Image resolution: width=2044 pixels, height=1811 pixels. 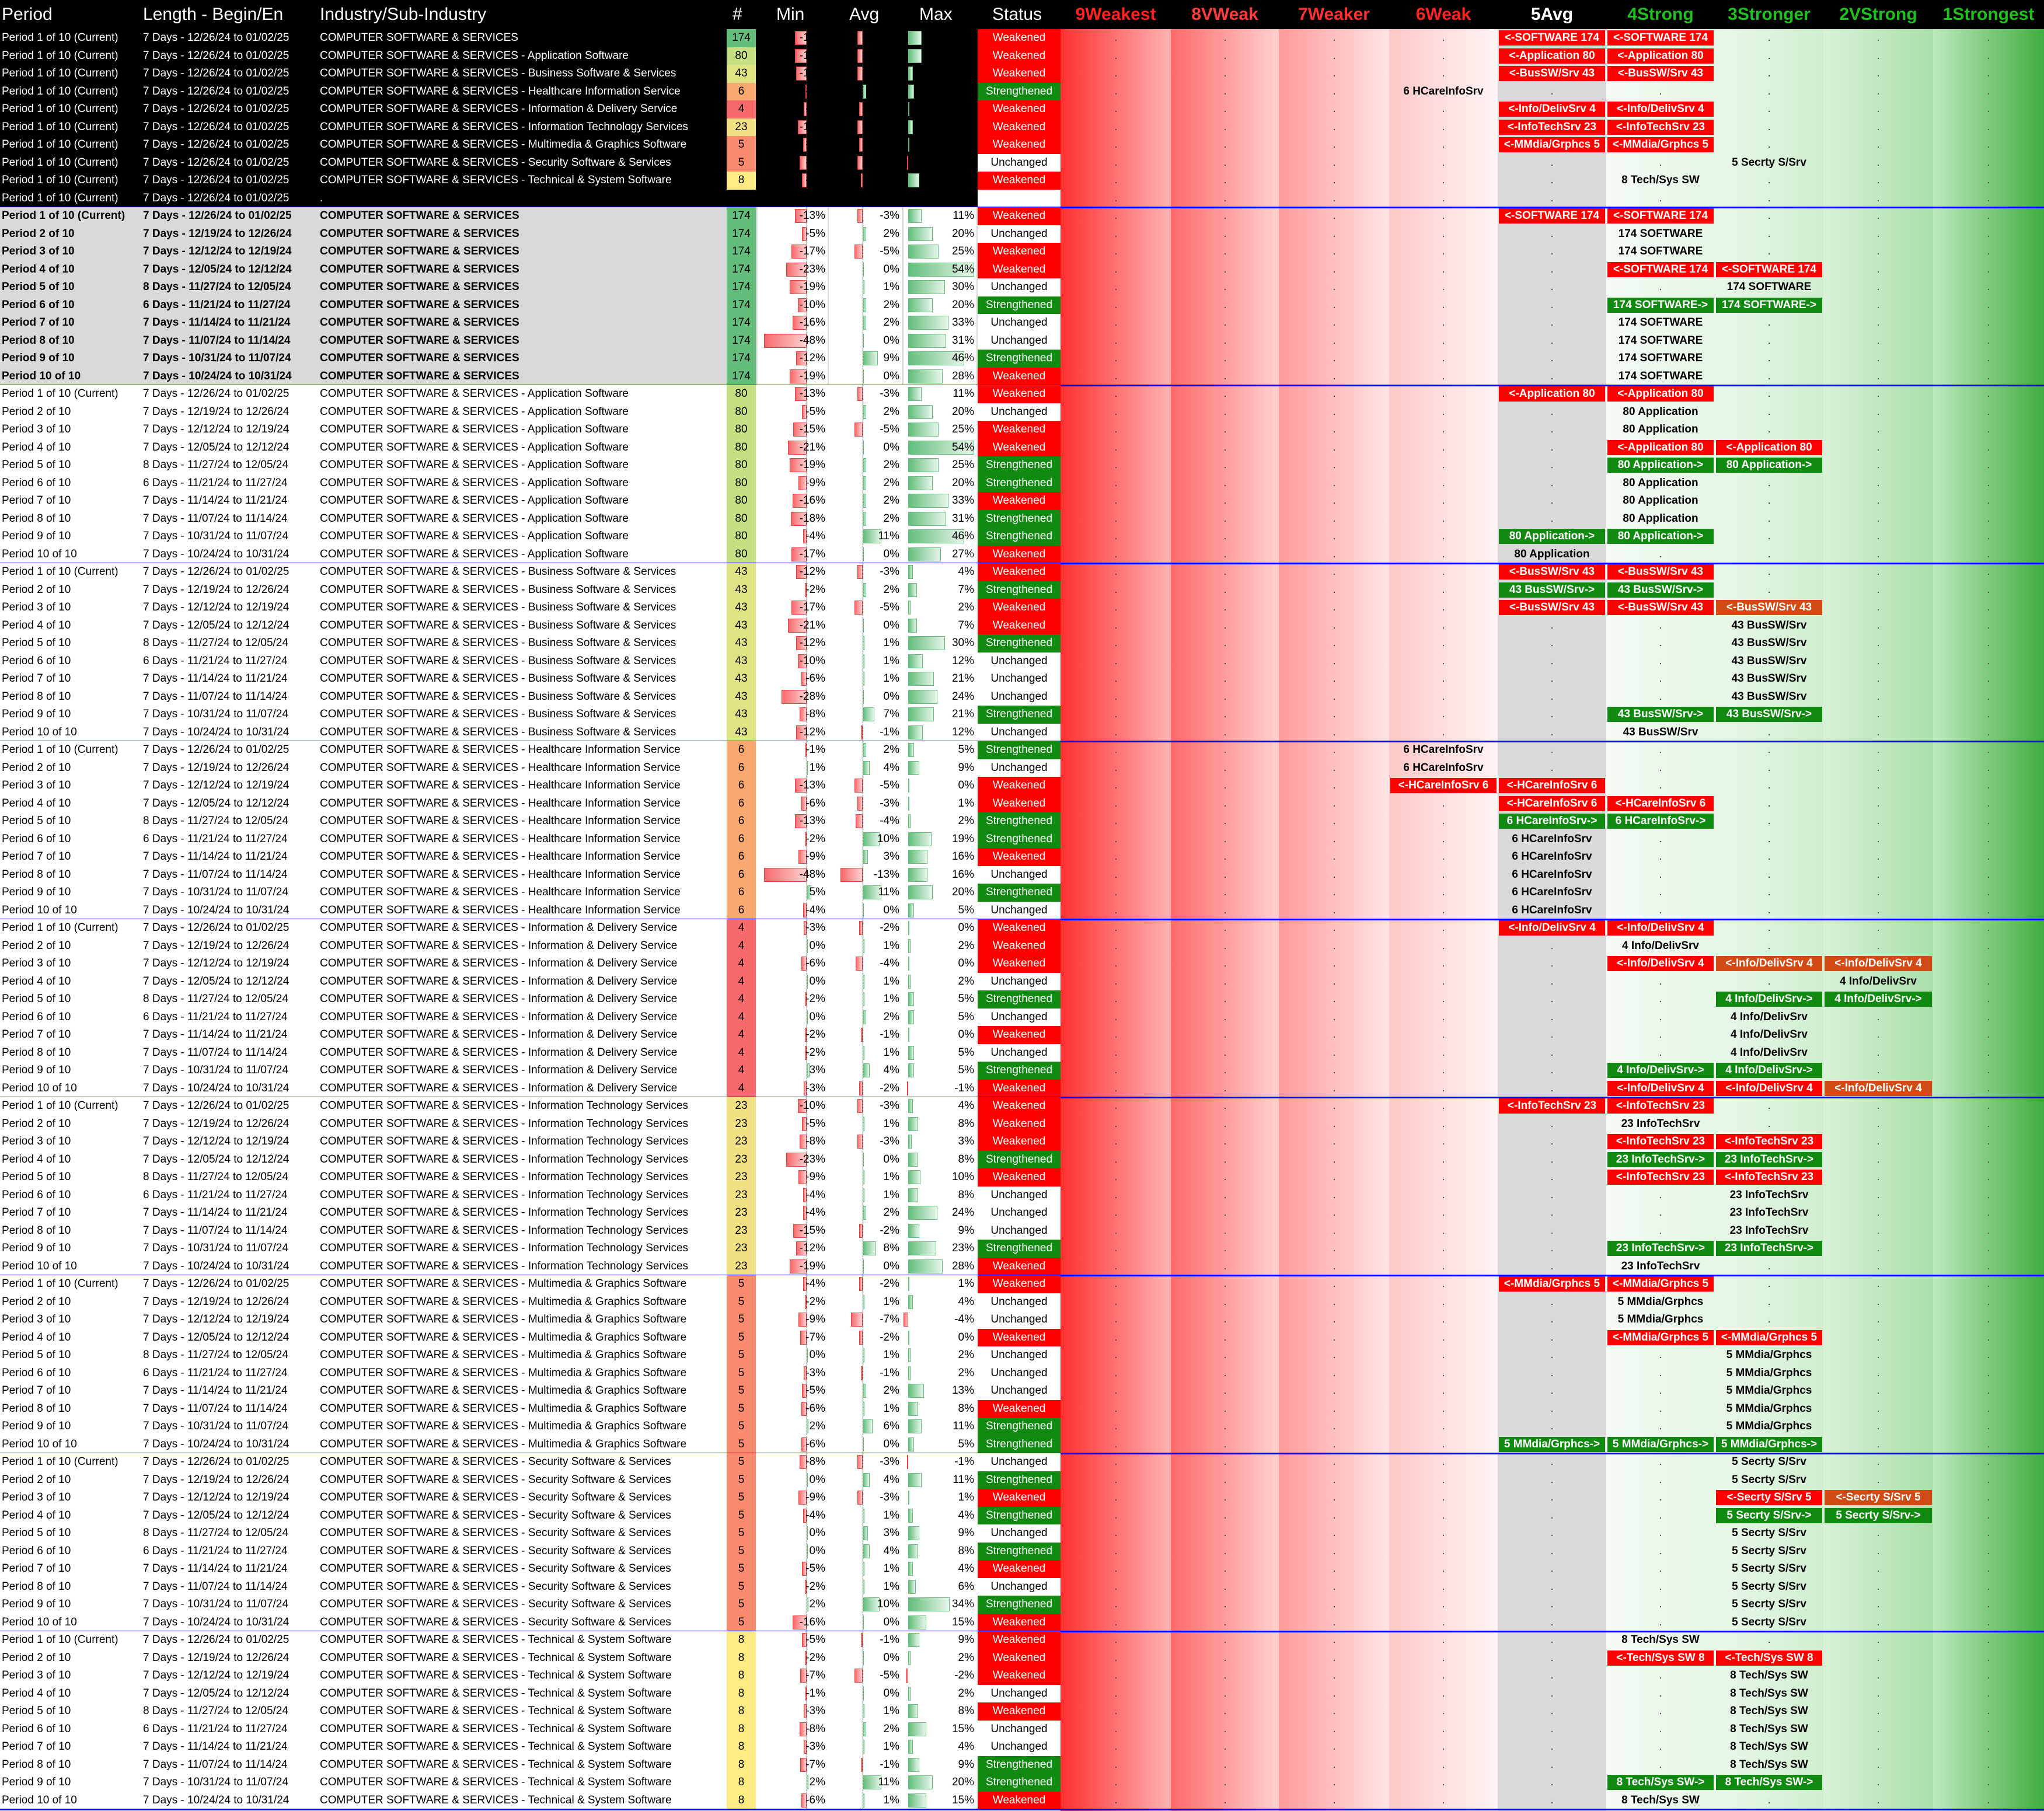 I want to click on header-8vweak: 8VWeak, so click(x=1224, y=14).